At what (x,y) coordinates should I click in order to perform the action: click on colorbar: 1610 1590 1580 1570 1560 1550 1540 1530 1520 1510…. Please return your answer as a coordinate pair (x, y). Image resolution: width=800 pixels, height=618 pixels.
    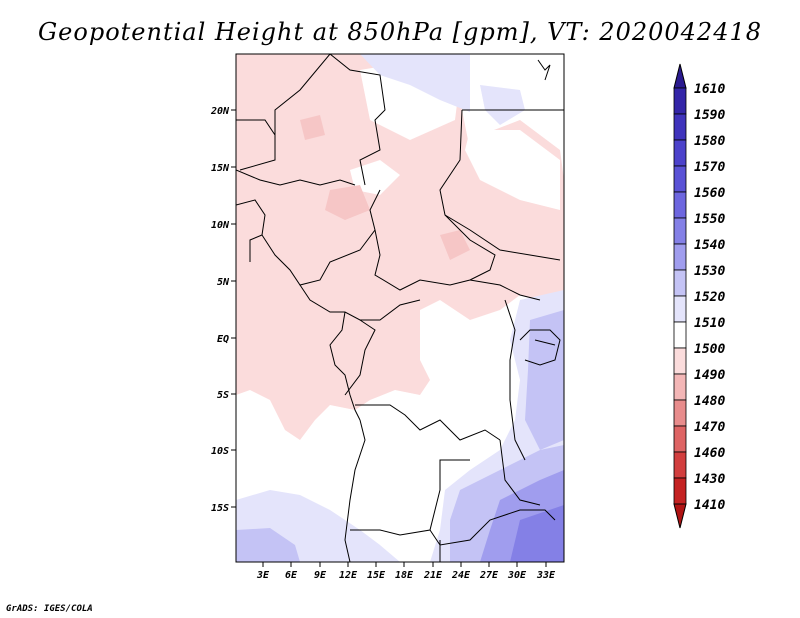
    Looking at the image, I should click on (699, 296).